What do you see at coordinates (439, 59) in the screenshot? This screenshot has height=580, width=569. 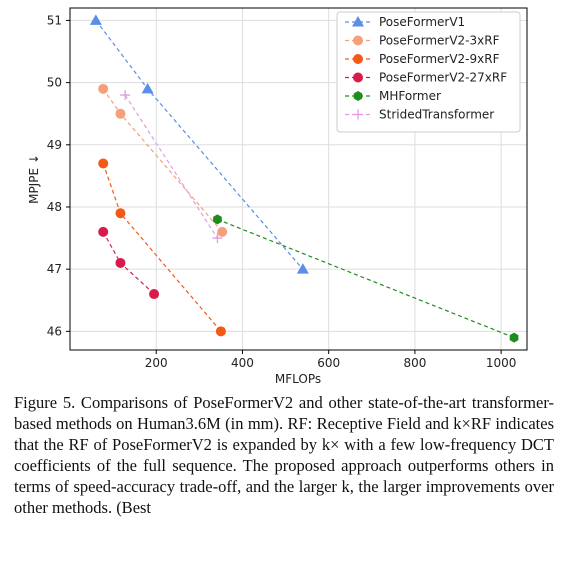 I see `legend-label: PoseFormerV2-9xRF` at bounding box center [439, 59].